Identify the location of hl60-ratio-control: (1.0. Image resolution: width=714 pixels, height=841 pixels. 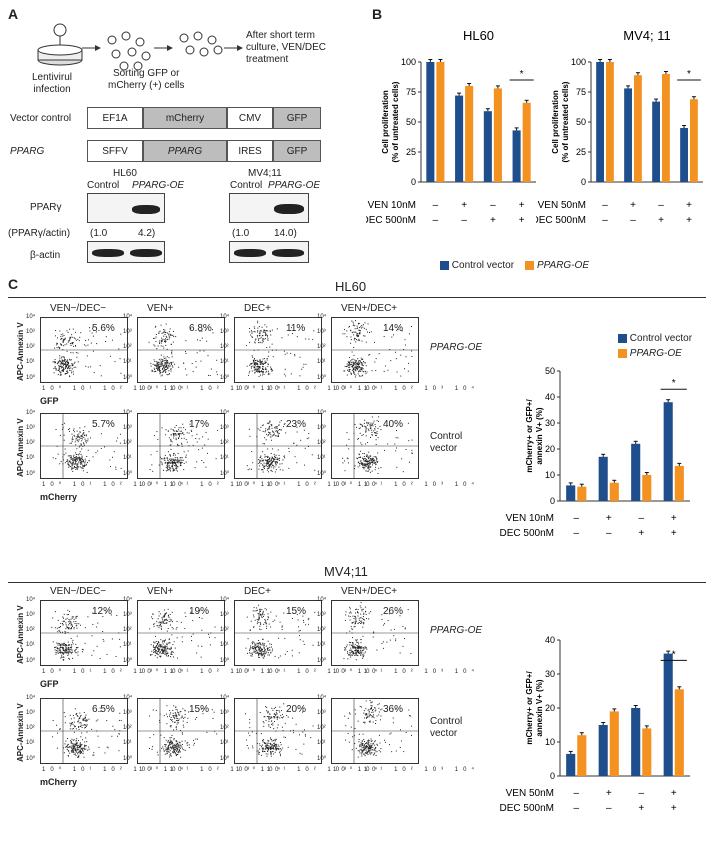
(99, 233).